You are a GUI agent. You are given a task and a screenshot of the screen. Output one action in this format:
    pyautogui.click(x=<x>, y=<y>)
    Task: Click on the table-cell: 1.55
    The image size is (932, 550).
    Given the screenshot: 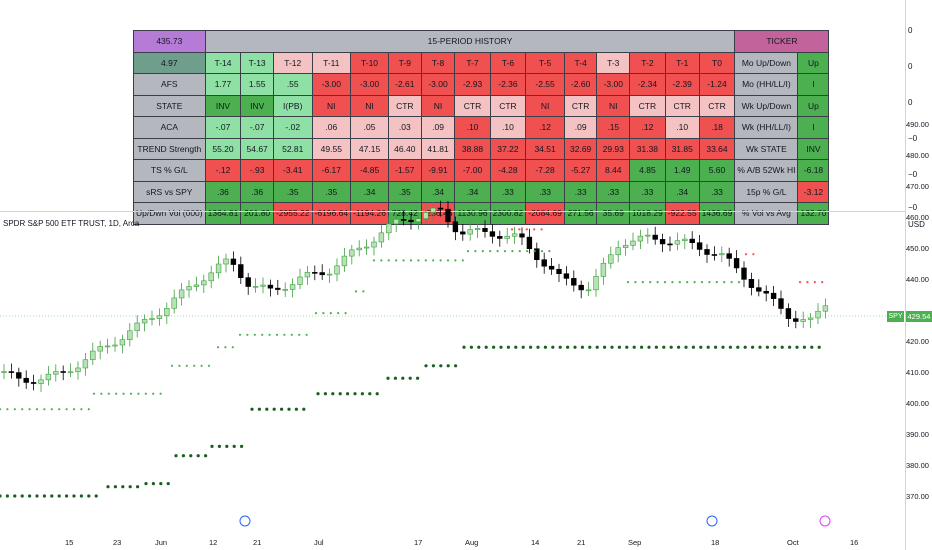 What is the action you would take?
    pyautogui.click(x=257, y=84)
    